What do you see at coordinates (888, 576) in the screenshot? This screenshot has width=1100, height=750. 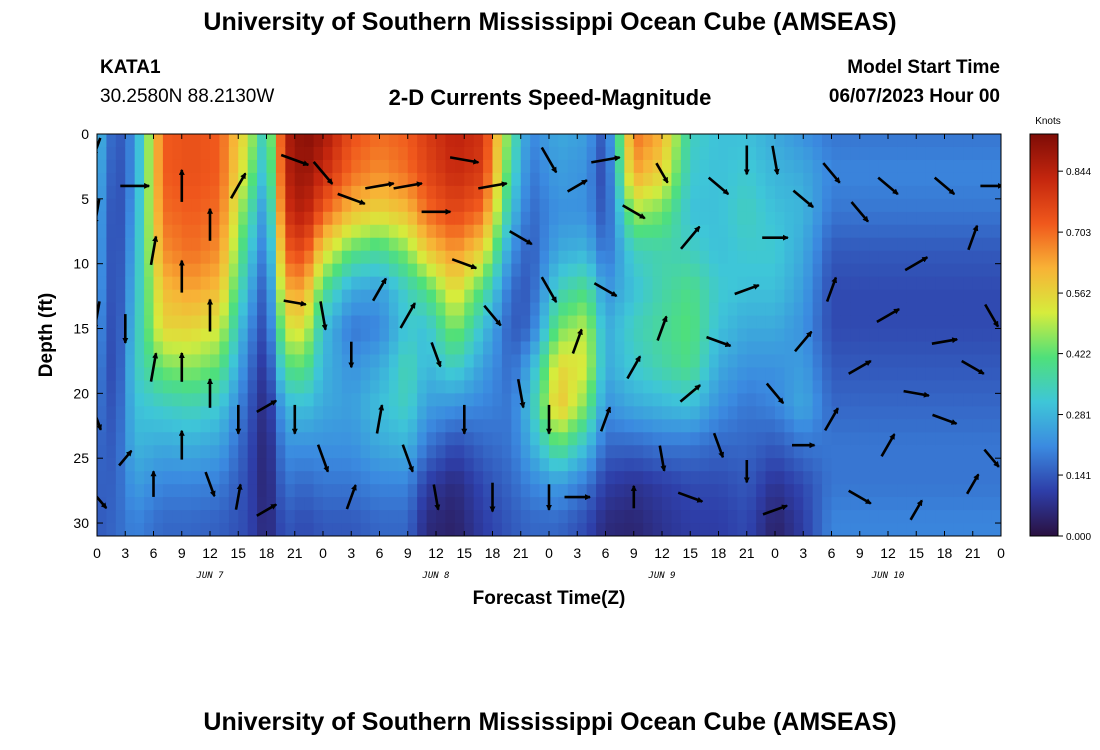 I see `day-label: JUN 10` at bounding box center [888, 576].